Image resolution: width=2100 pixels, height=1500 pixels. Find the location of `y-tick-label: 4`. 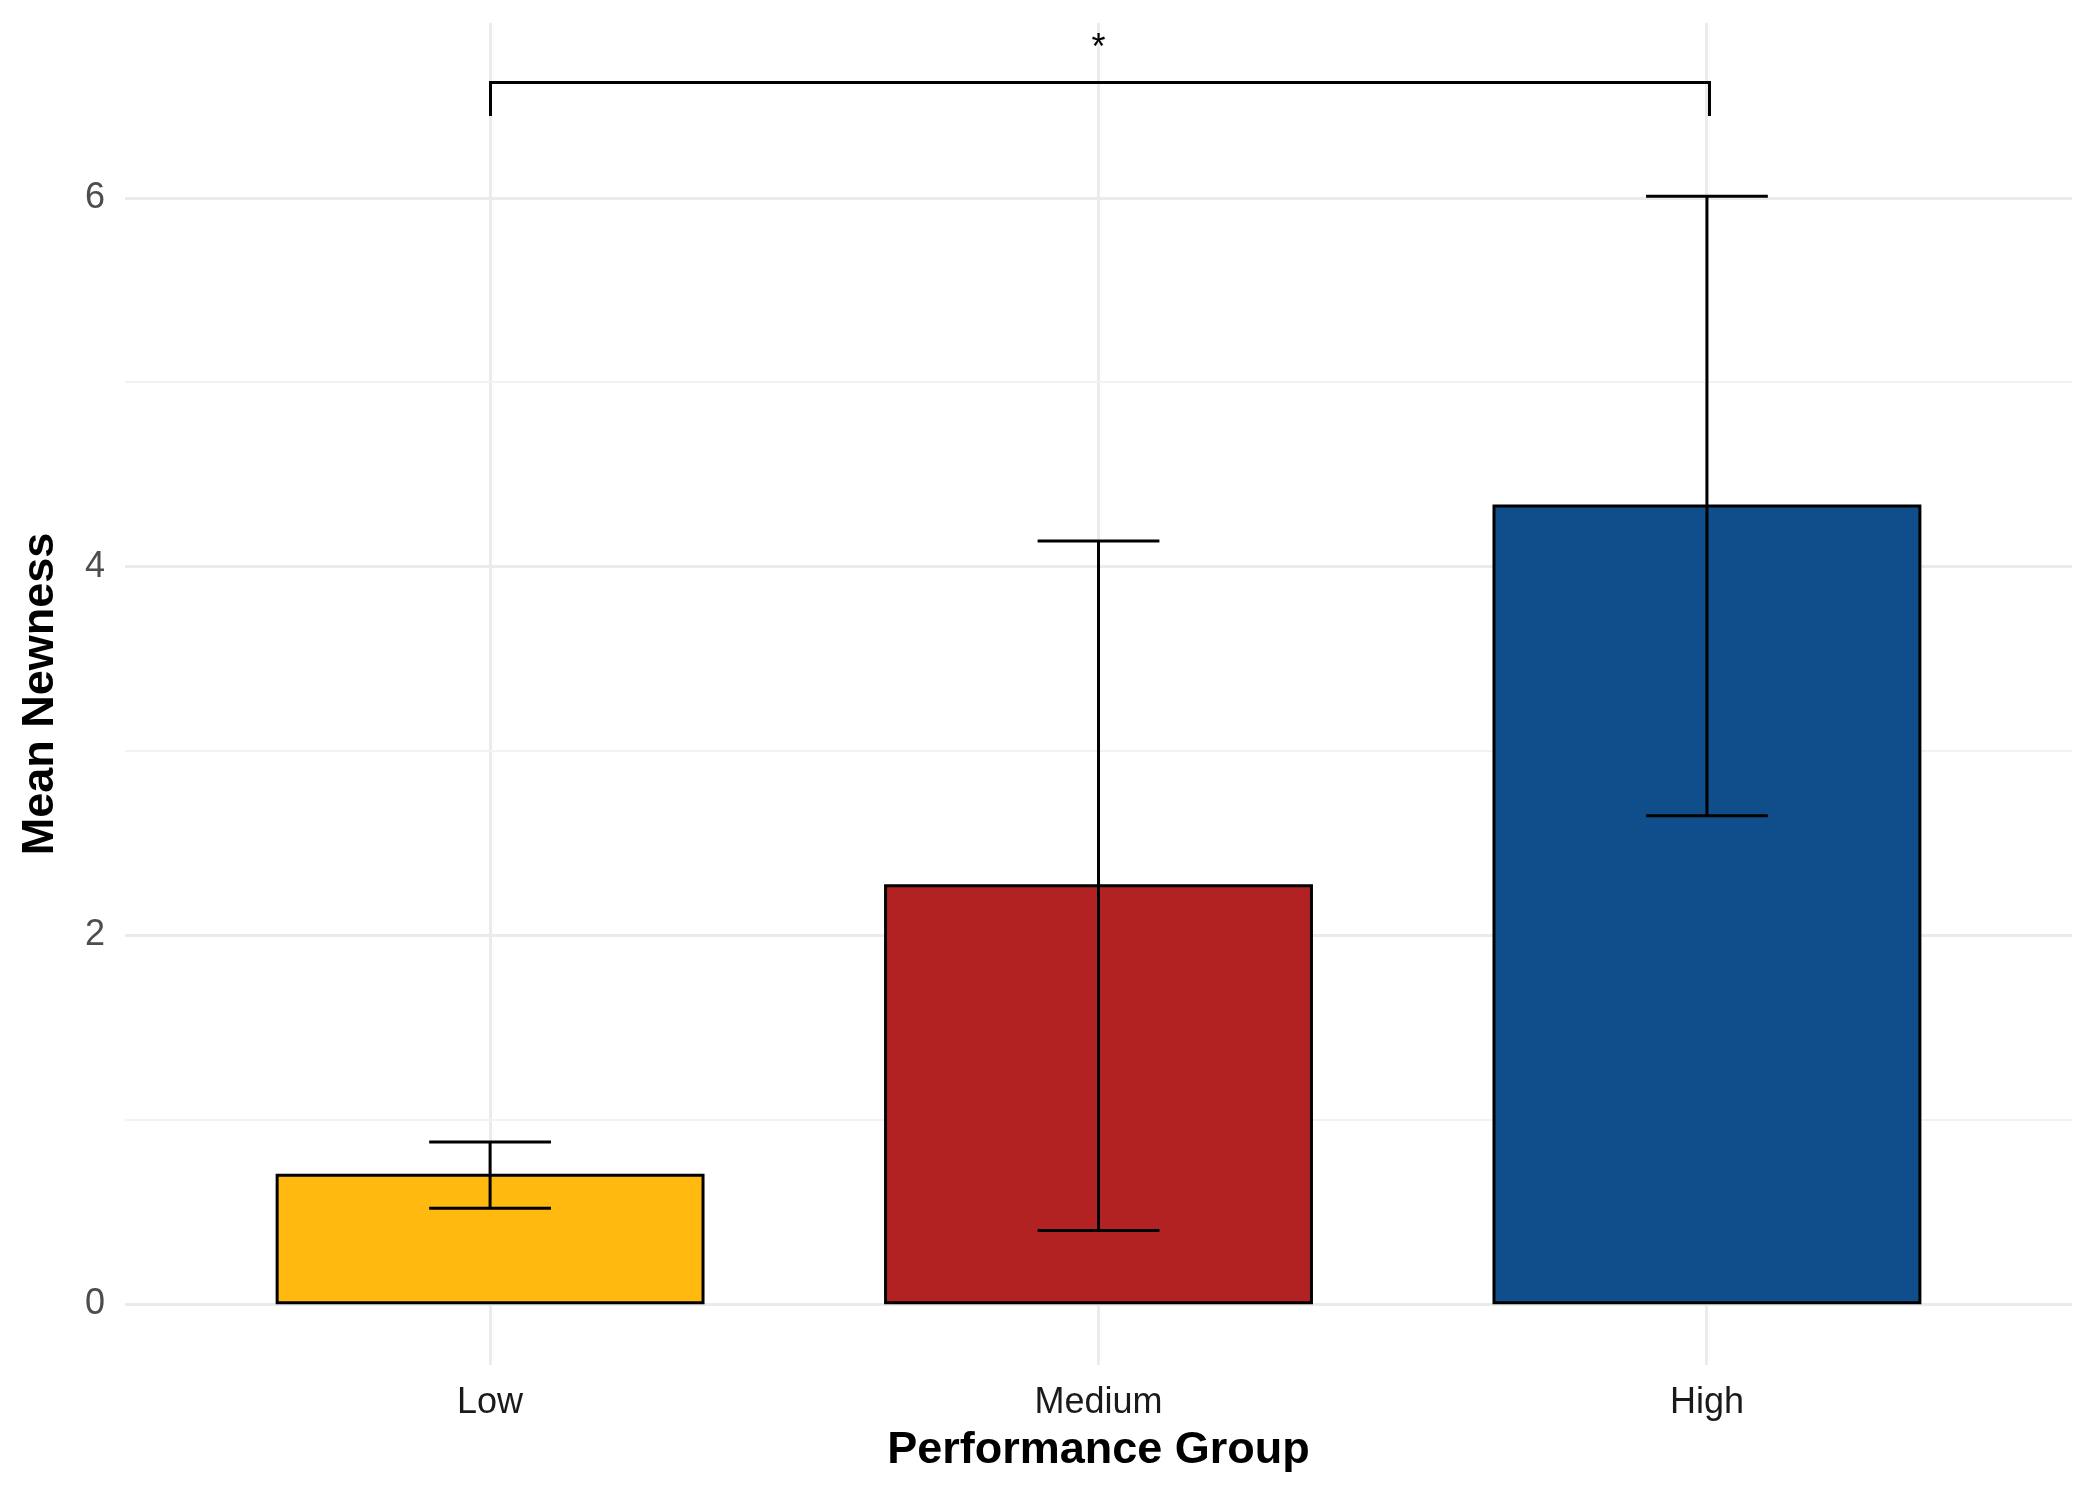

y-tick-label: 4 is located at coordinates (95, 564).